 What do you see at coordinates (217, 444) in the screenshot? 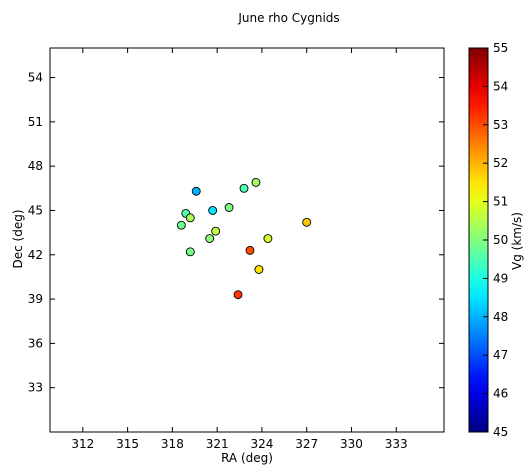
I see `x-tick-label: 321` at bounding box center [217, 444].